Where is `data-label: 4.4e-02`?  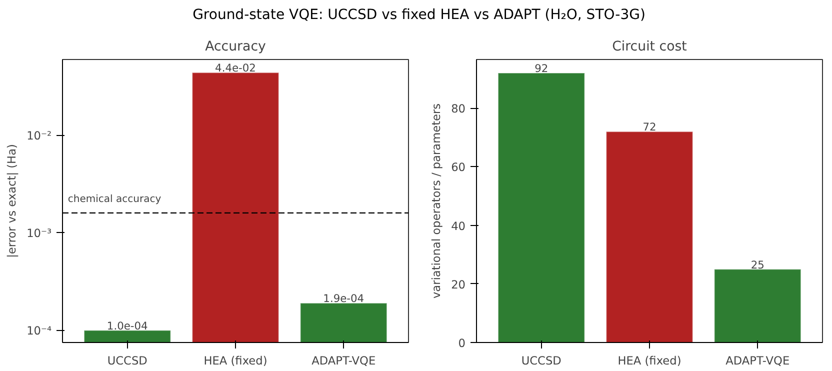
data-label: 4.4e-02 is located at coordinates (235, 68).